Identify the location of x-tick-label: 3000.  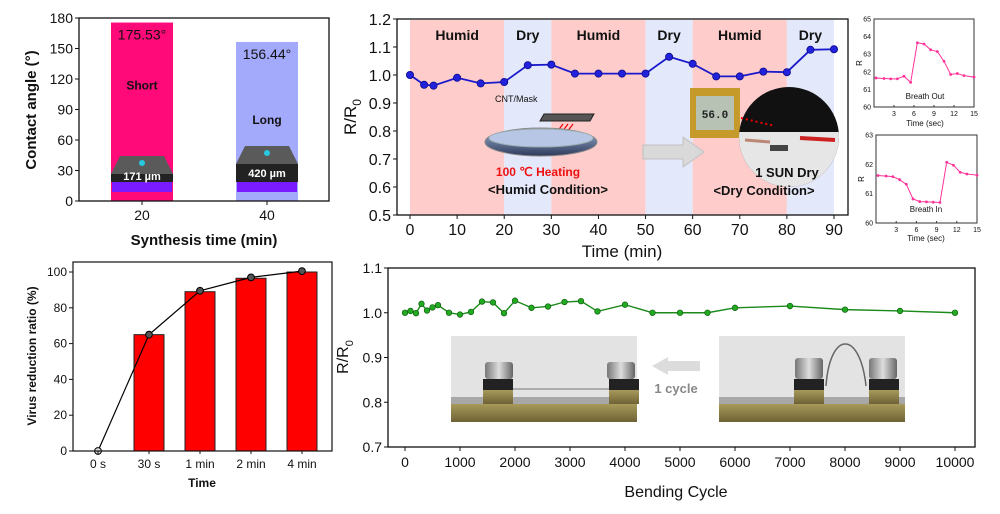
(569, 462).